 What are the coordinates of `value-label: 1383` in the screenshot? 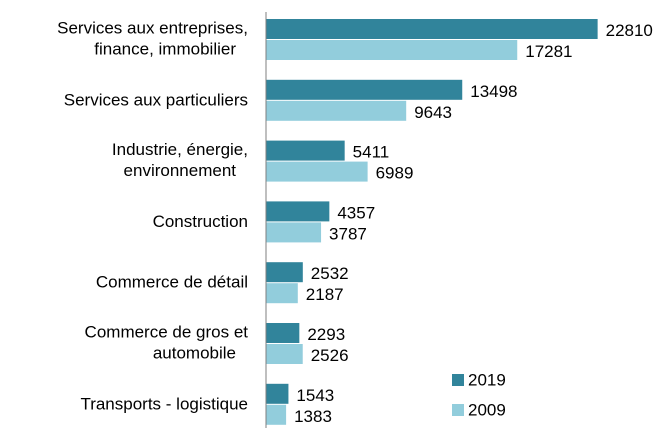 It's located at (313, 416).